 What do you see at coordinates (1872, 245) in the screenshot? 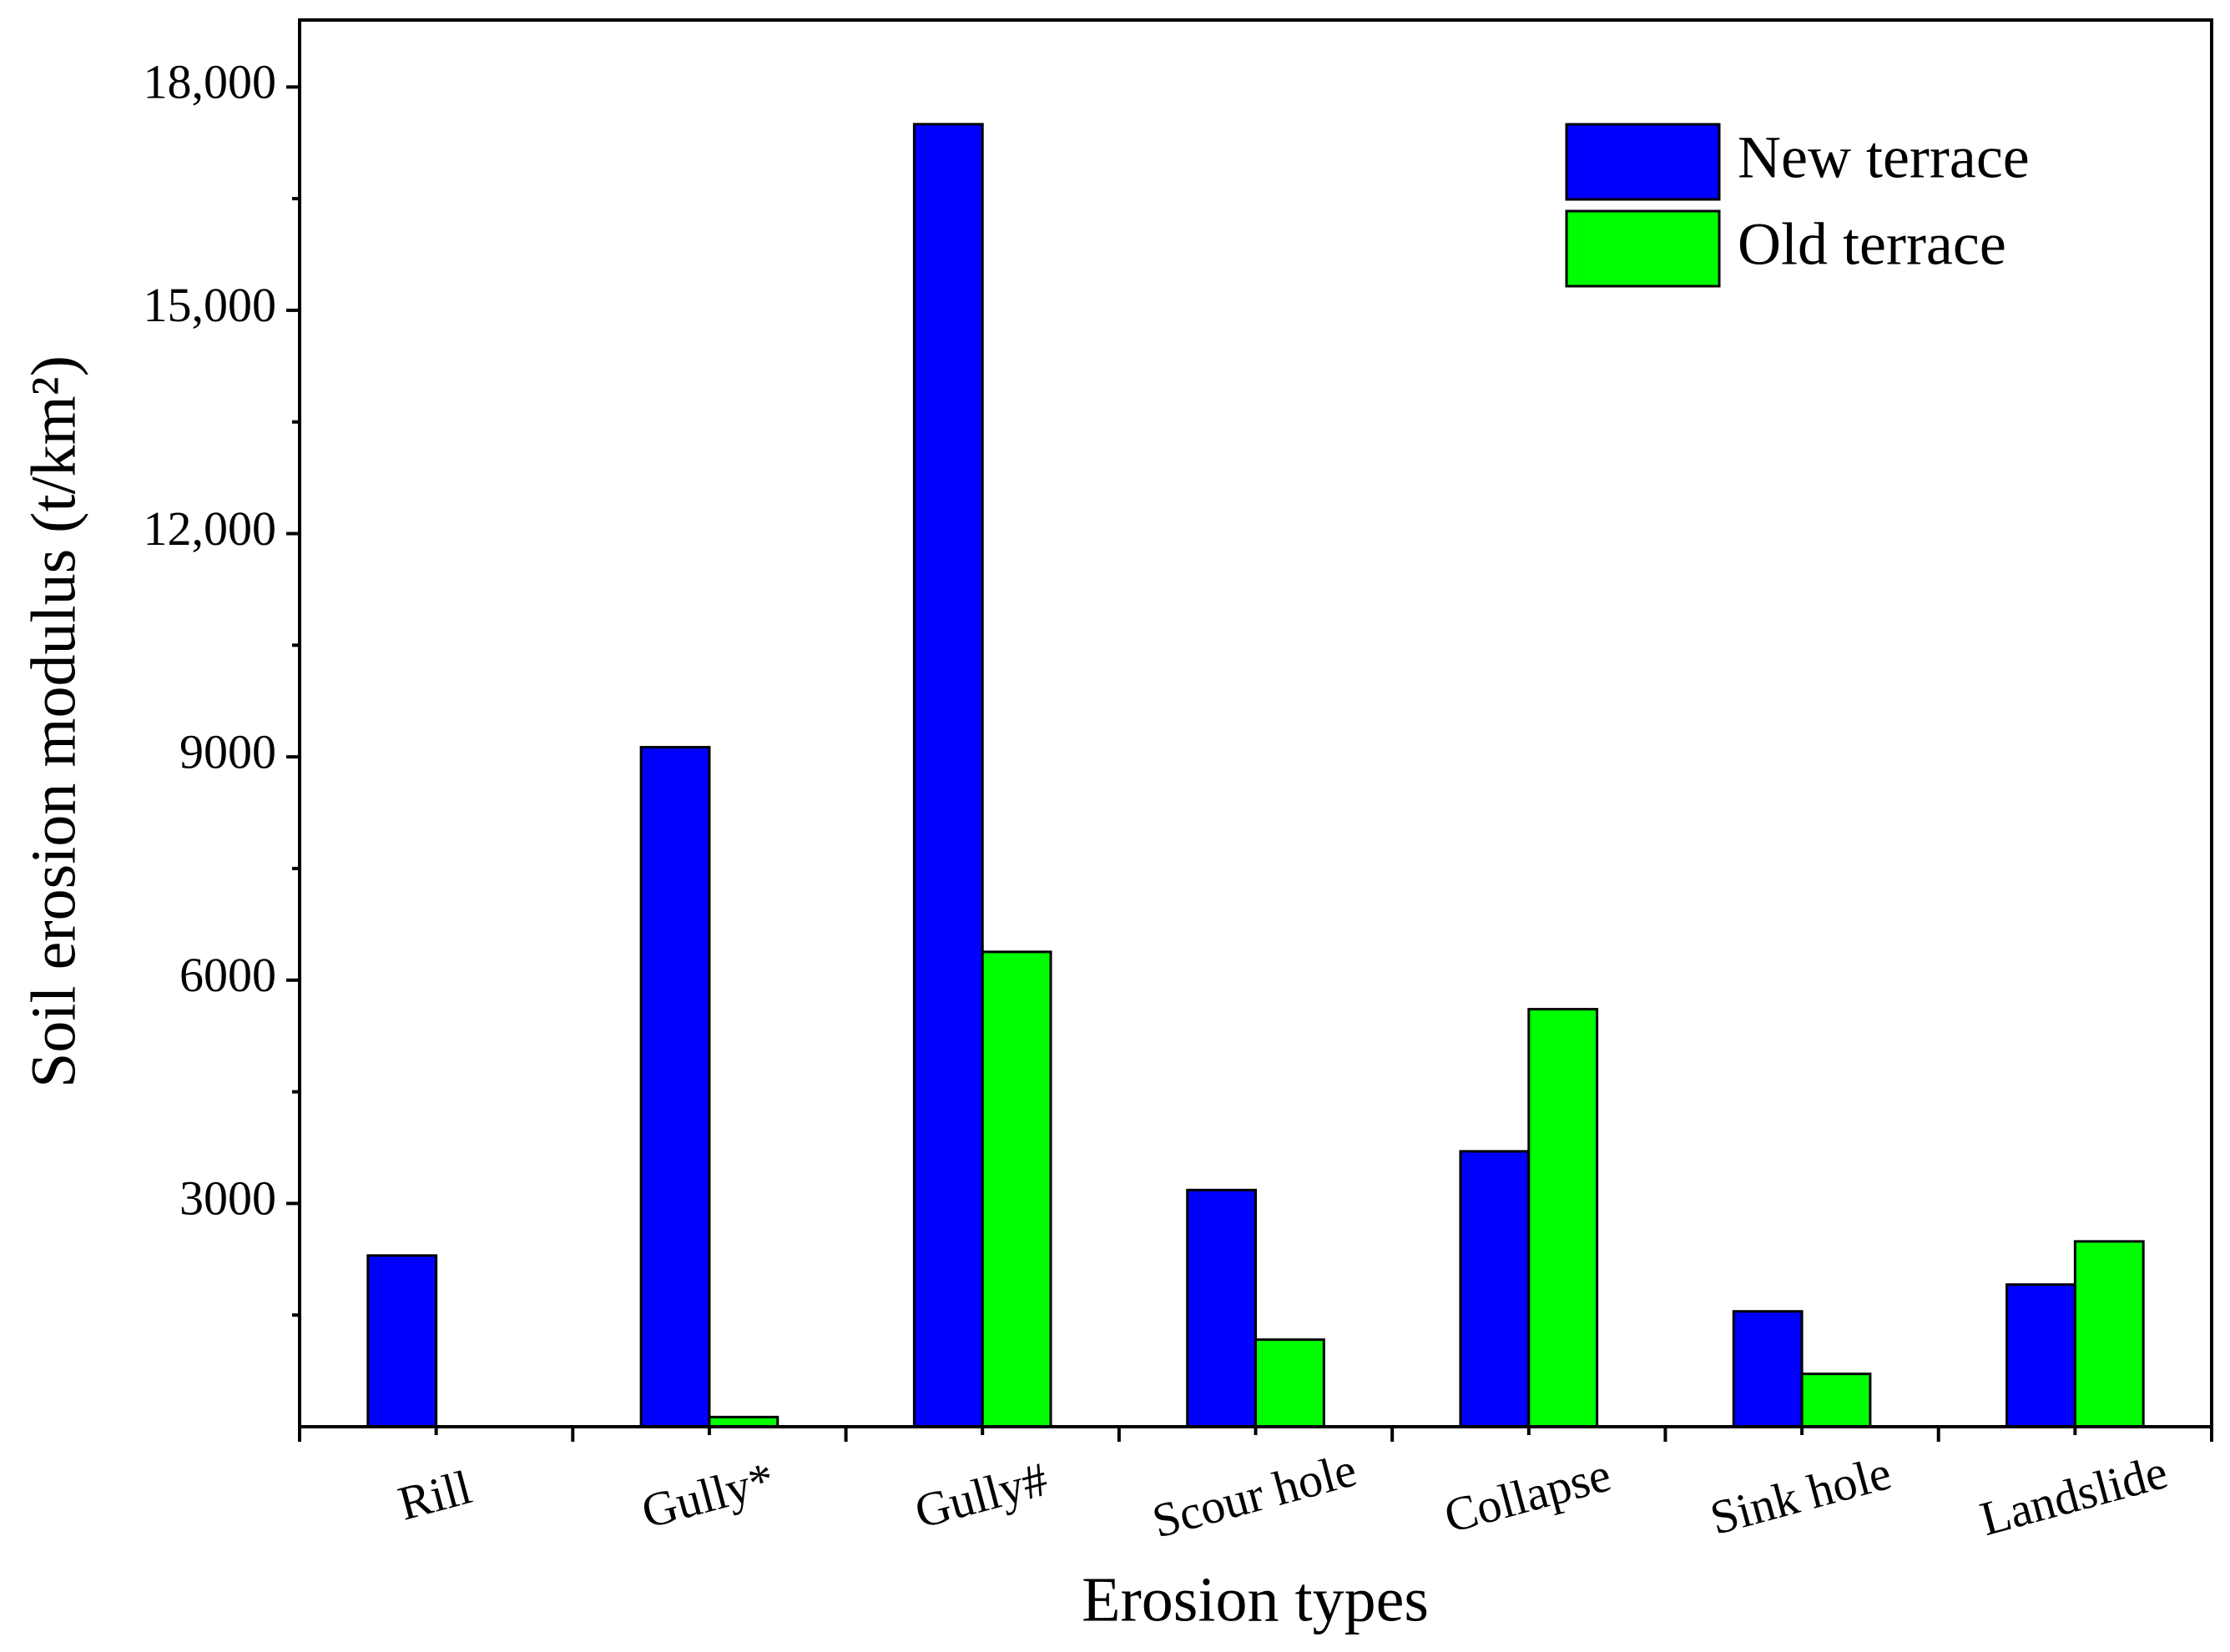
I see `legend-label: Old terrace` at bounding box center [1872, 245].